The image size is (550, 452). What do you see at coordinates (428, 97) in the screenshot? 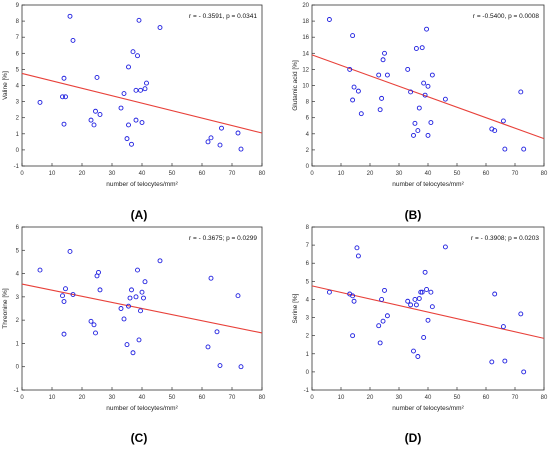
I see `trend-line` at bounding box center [428, 97].